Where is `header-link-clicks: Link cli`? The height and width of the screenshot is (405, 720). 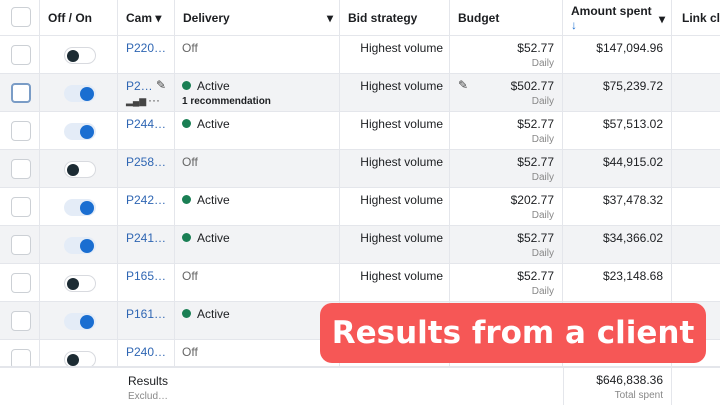
header-link-clicks: Link cli is located at coordinates (701, 18).